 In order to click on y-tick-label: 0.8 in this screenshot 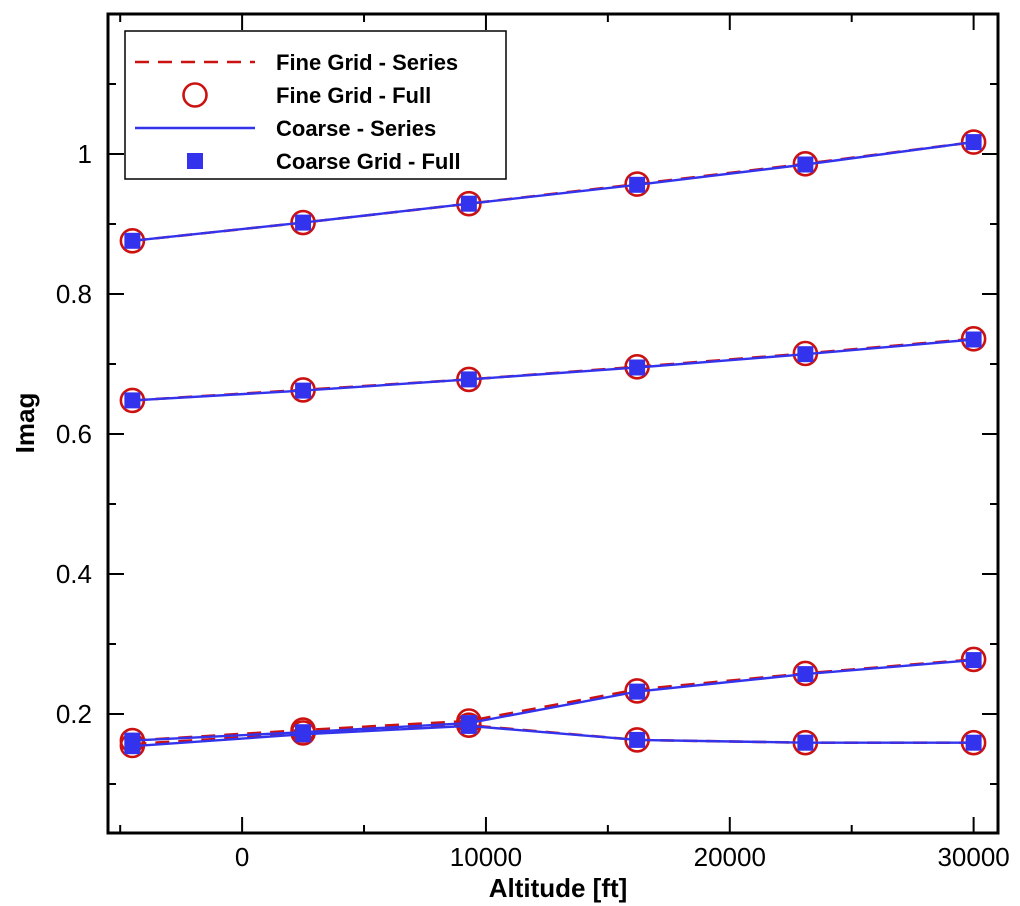, I will do `click(74, 294)`.